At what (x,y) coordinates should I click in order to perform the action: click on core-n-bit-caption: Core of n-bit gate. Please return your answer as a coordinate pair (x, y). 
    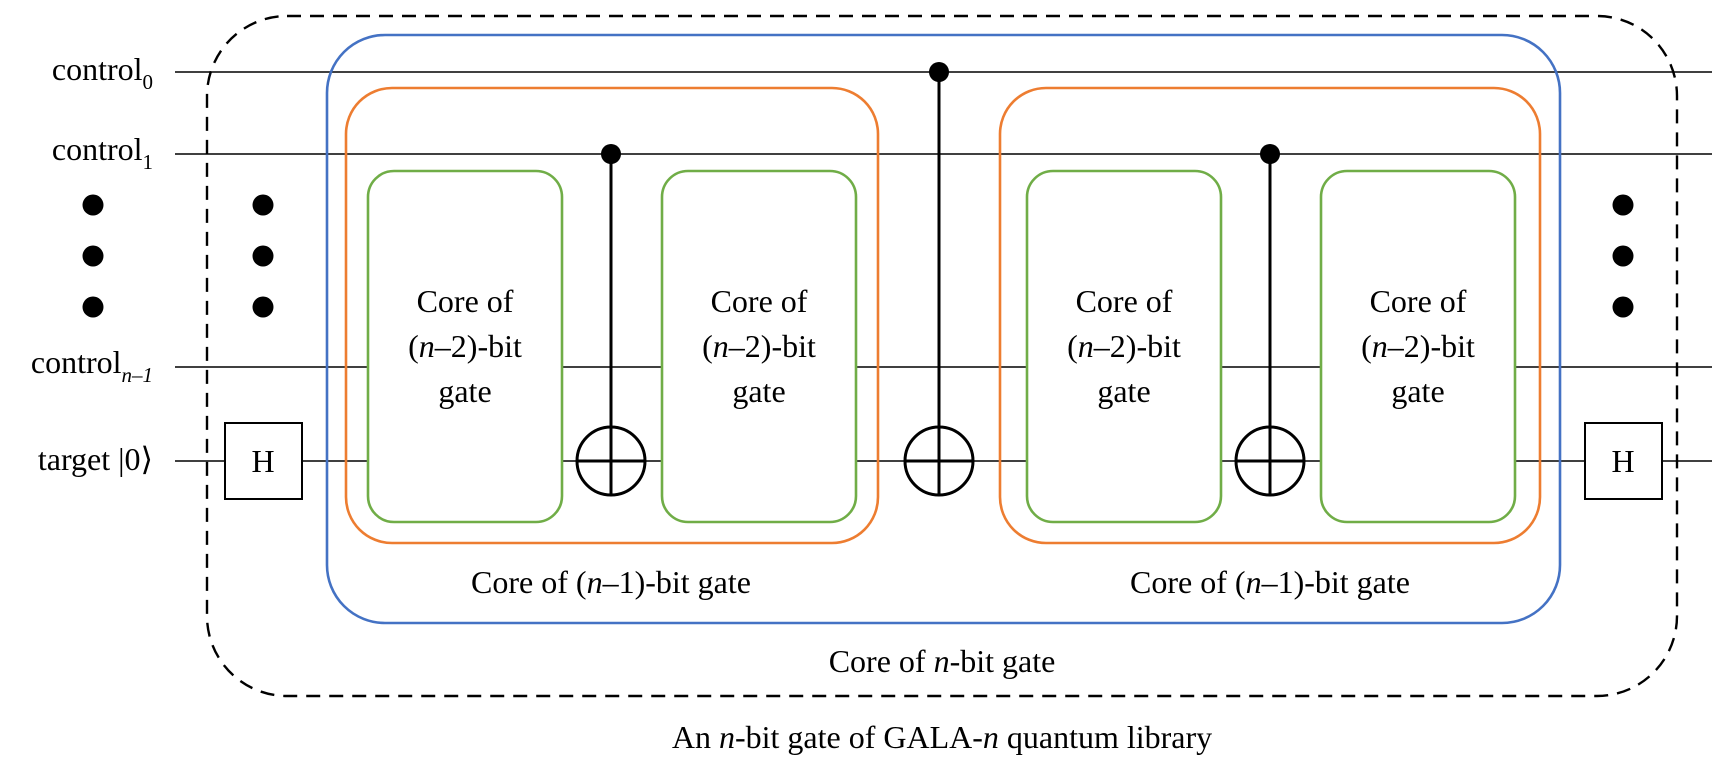
    Looking at the image, I should click on (942, 661).